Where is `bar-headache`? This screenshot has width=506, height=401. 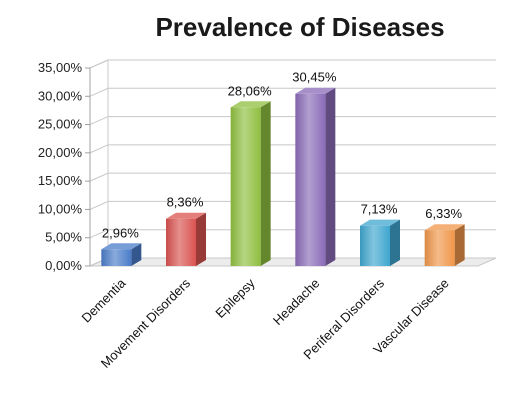 bar-headache is located at coordinates (315, 177).